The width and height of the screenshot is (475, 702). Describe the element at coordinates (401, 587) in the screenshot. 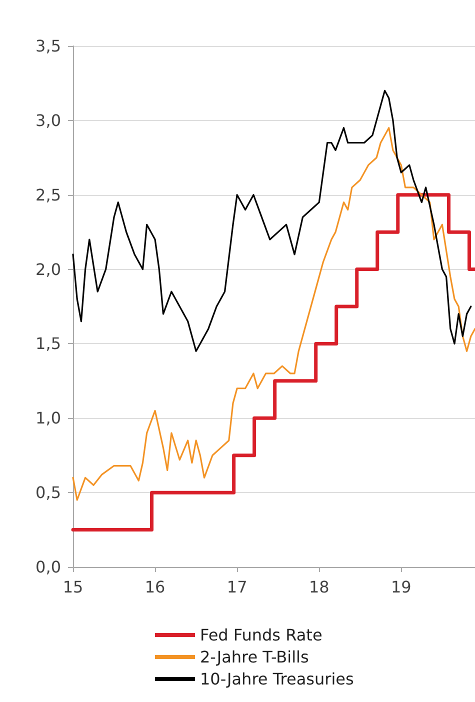

I see `x-tick-label: 19` at that location.